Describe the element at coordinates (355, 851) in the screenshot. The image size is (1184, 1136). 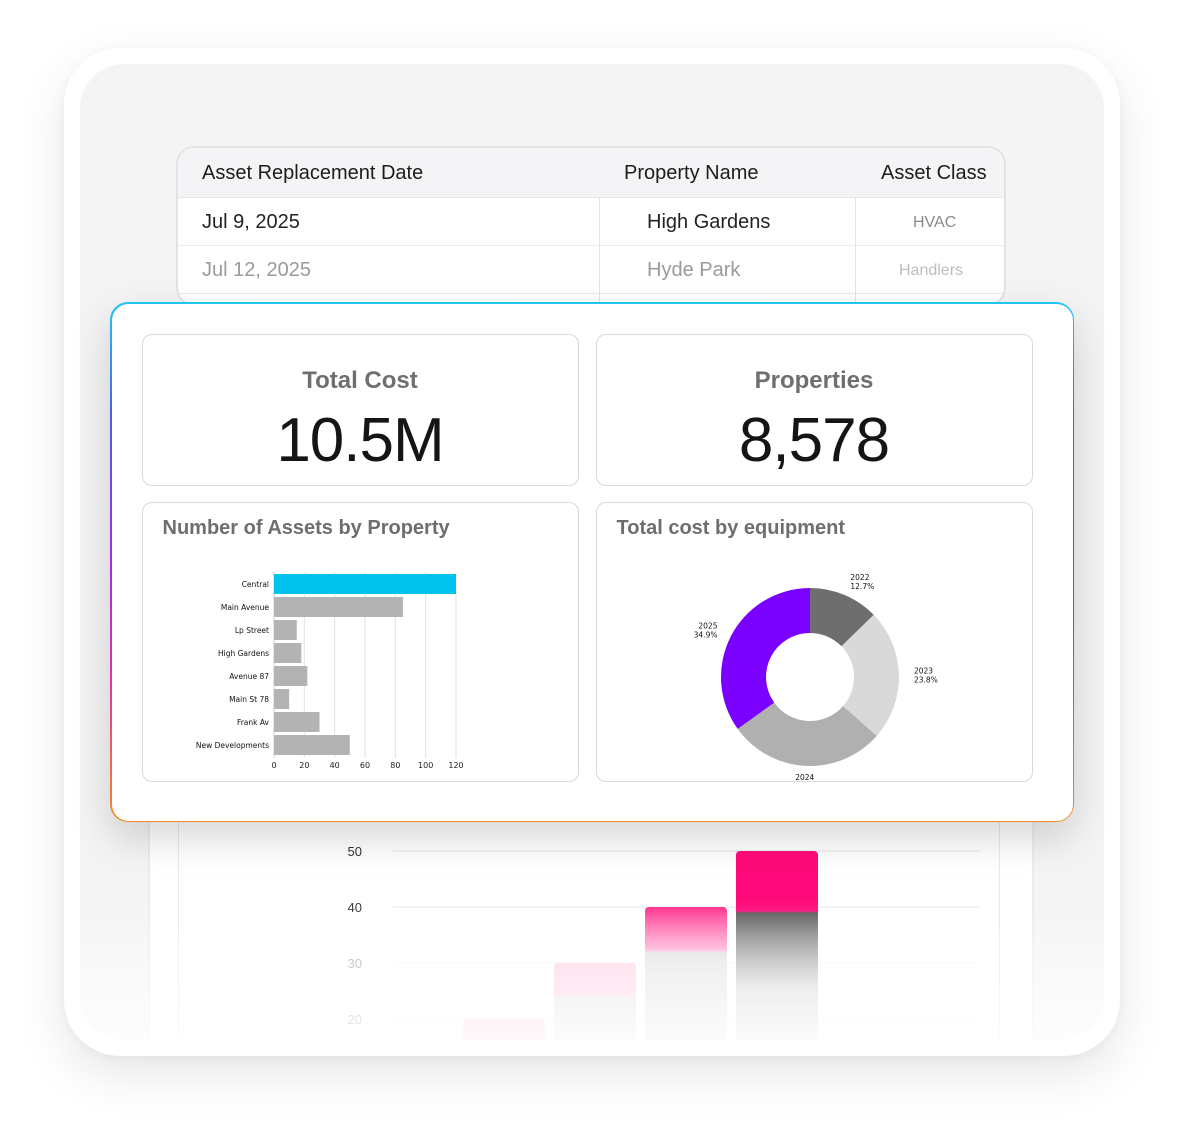
I see `y-tick-label: 50` at that location.